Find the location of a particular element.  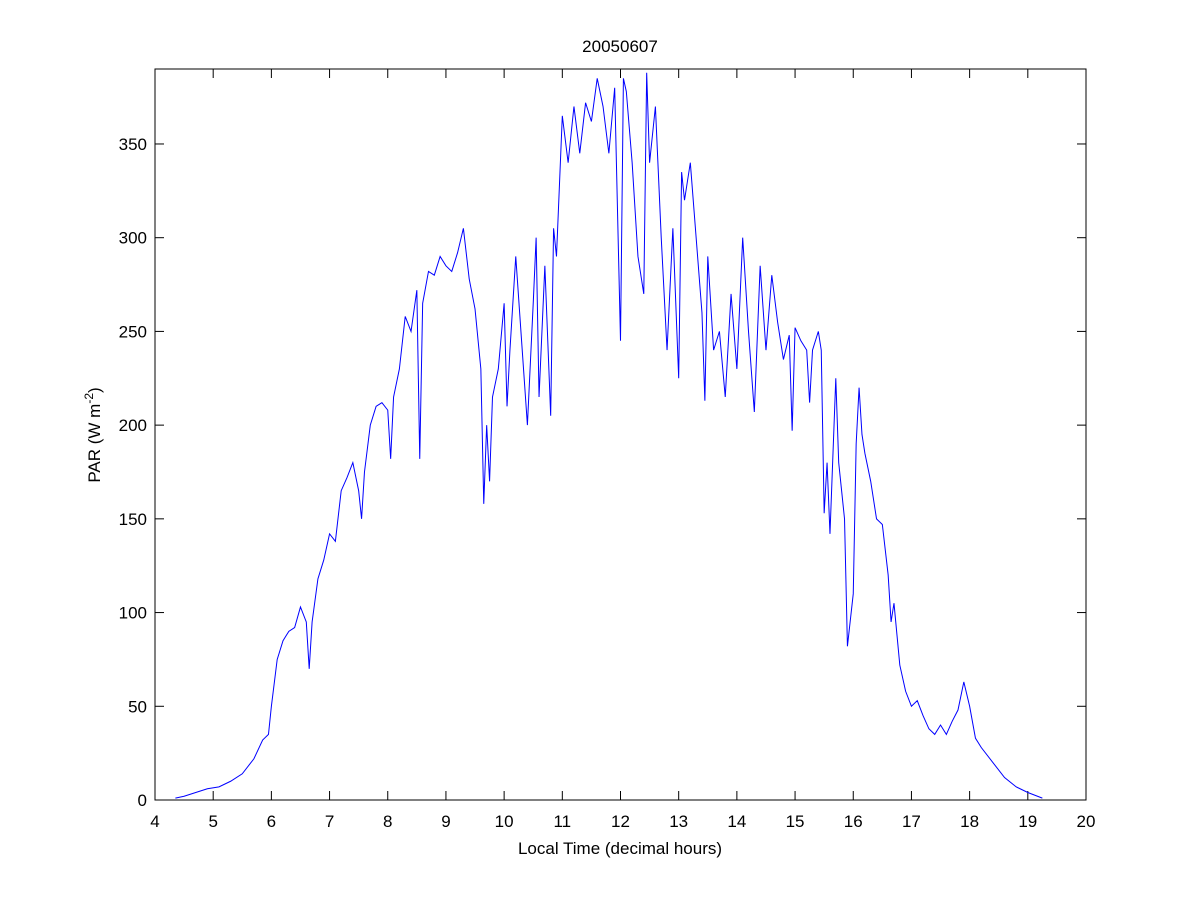

x-tick-label: 15 is located at coordinates (795, 821).